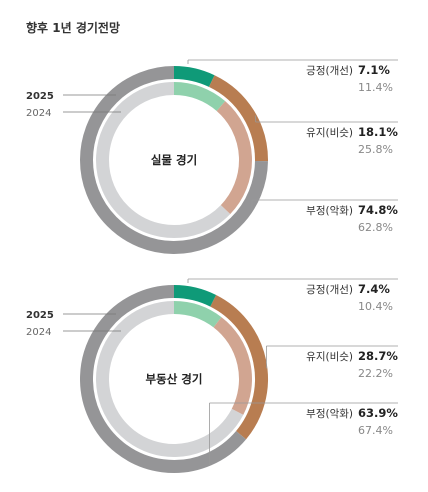 This screenshot has height=492, width=428. Describe the element at coordinates (378, 356) in the screenshot. I see `value-2025-neutral-2: 28.7%` at that location.